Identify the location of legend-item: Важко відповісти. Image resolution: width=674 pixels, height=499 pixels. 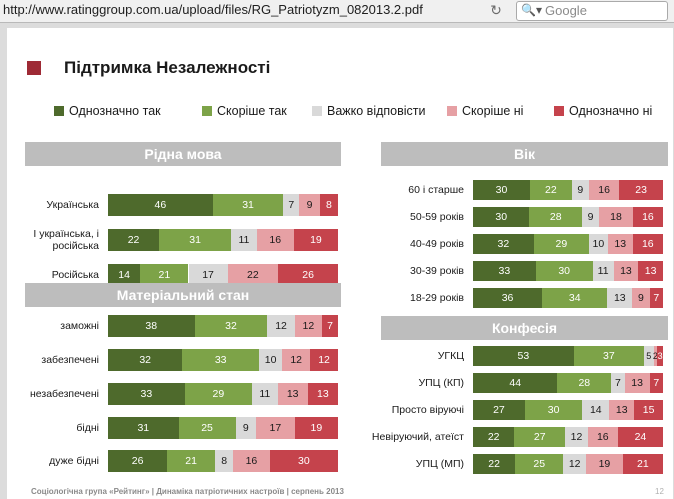
(369, 112).